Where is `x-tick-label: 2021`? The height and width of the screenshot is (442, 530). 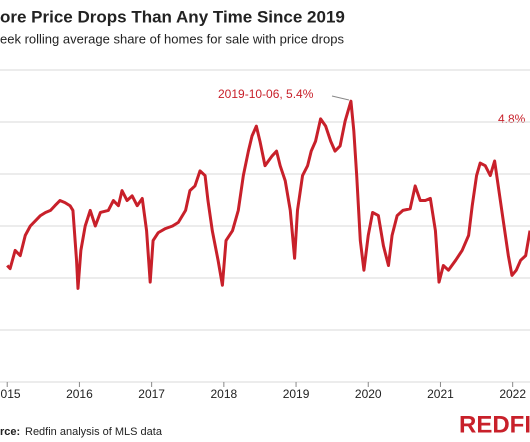
x-tick-label: 2021 is located at coordinates (440, 394).